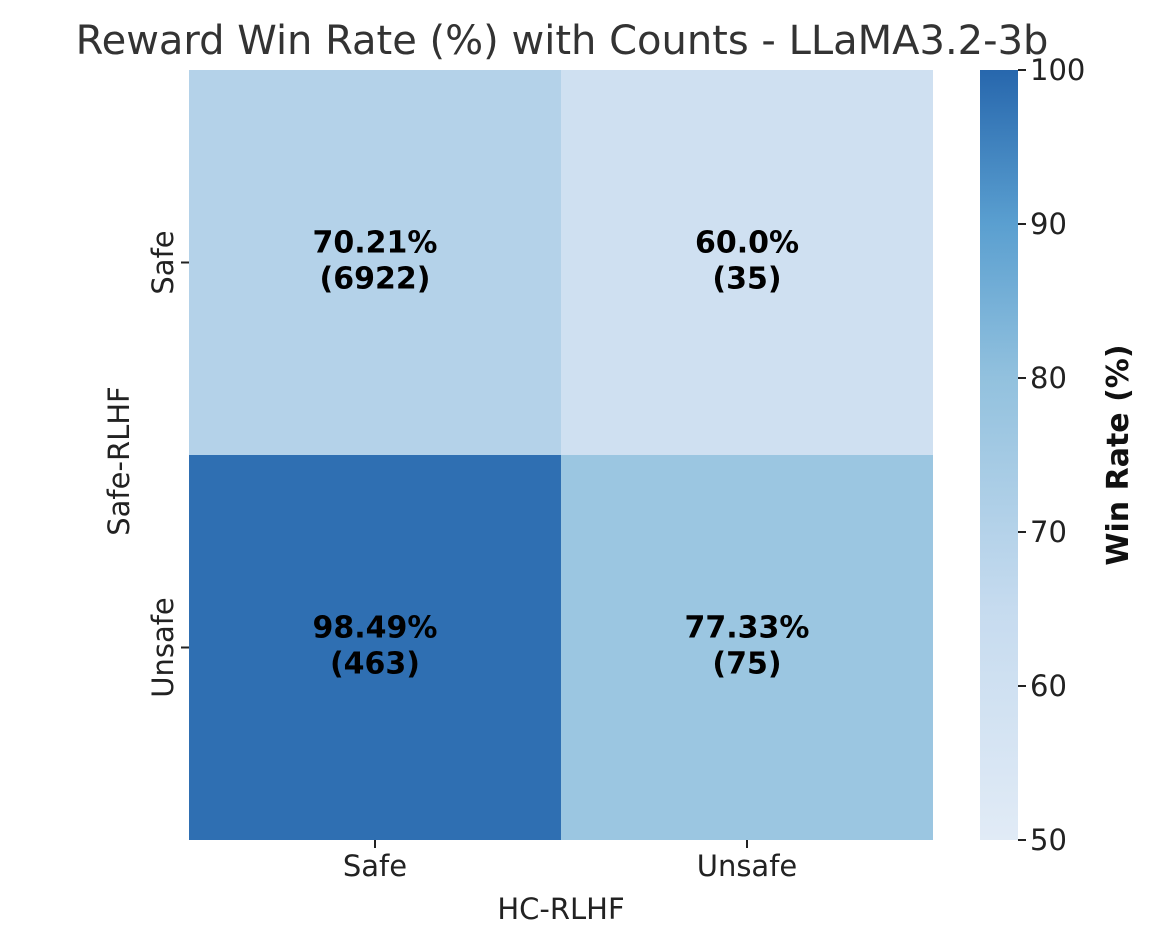  I want to click on colorbar-tick-label: 50, so click(1048, 840).